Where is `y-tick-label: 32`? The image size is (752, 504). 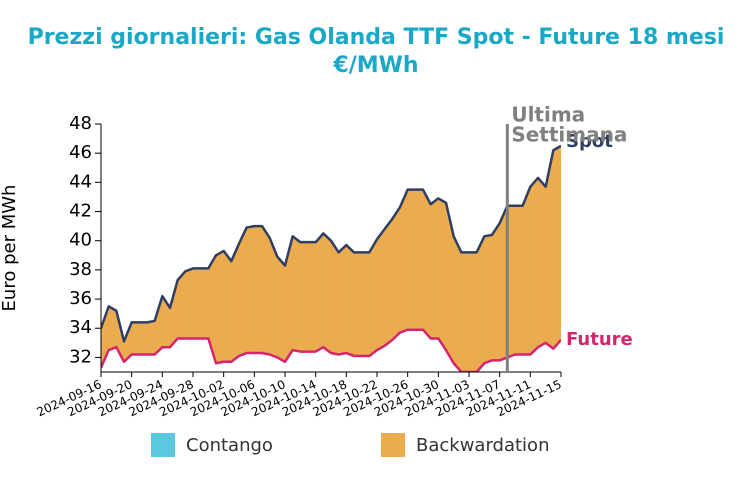
y-tick-label: 32 is located at coordinates (80, 356).